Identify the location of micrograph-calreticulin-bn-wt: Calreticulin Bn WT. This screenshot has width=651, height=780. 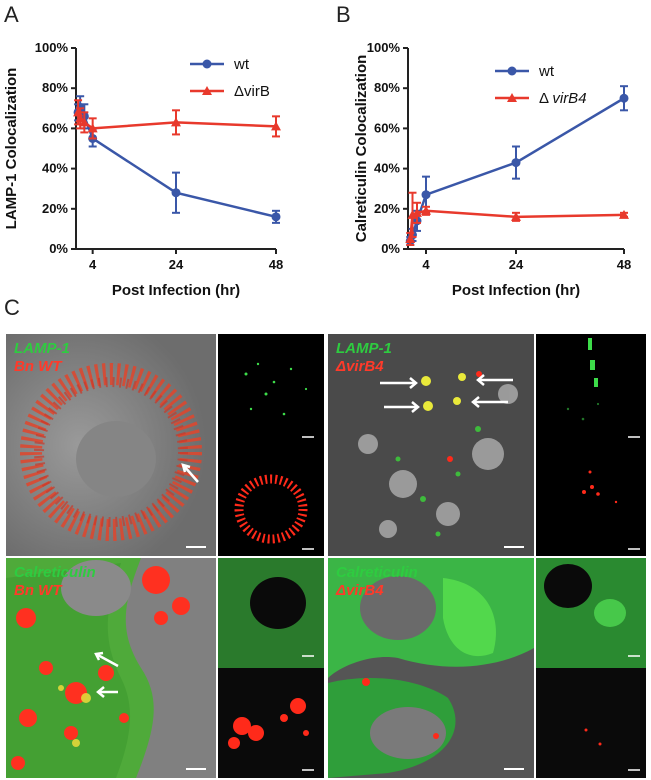
(165, 668).